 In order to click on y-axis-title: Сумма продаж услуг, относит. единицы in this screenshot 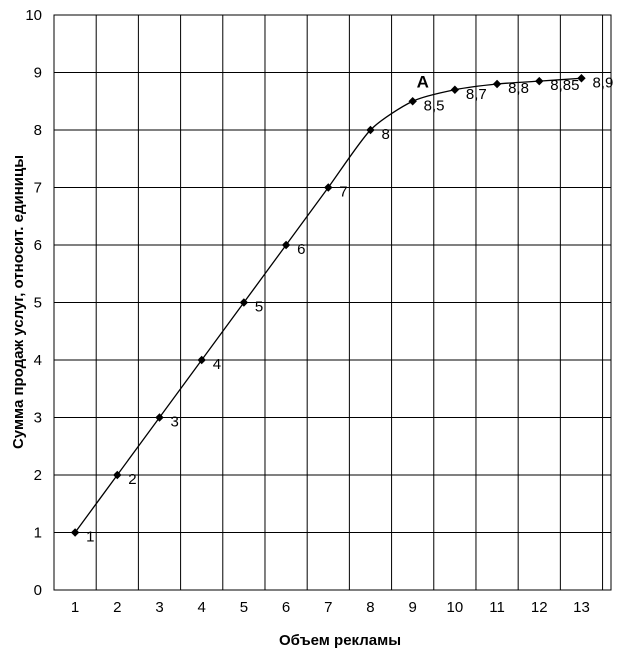, I will do `click(18, 302)`.